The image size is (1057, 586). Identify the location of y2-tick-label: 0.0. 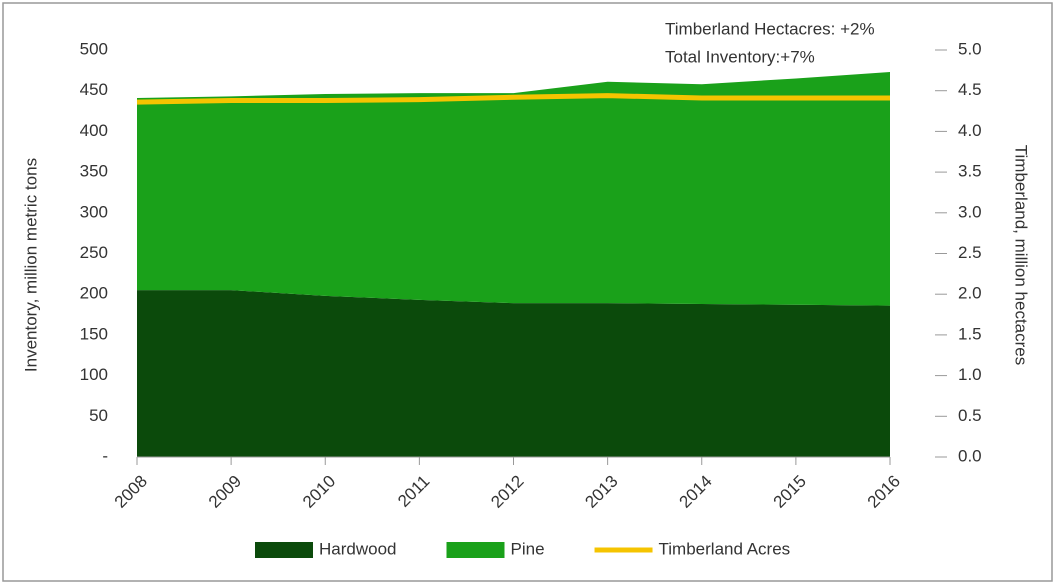
(970, 455).